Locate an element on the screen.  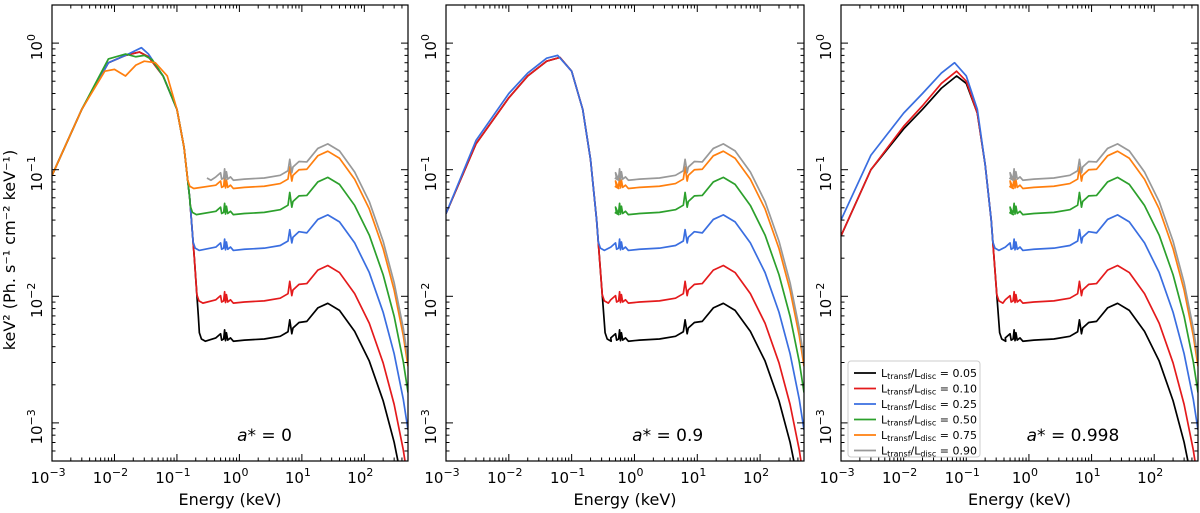
y-axis-title: keV² (Ph. s⁻¹ cm⁻² keV⁻¹) is located at coordinates (9, 250).